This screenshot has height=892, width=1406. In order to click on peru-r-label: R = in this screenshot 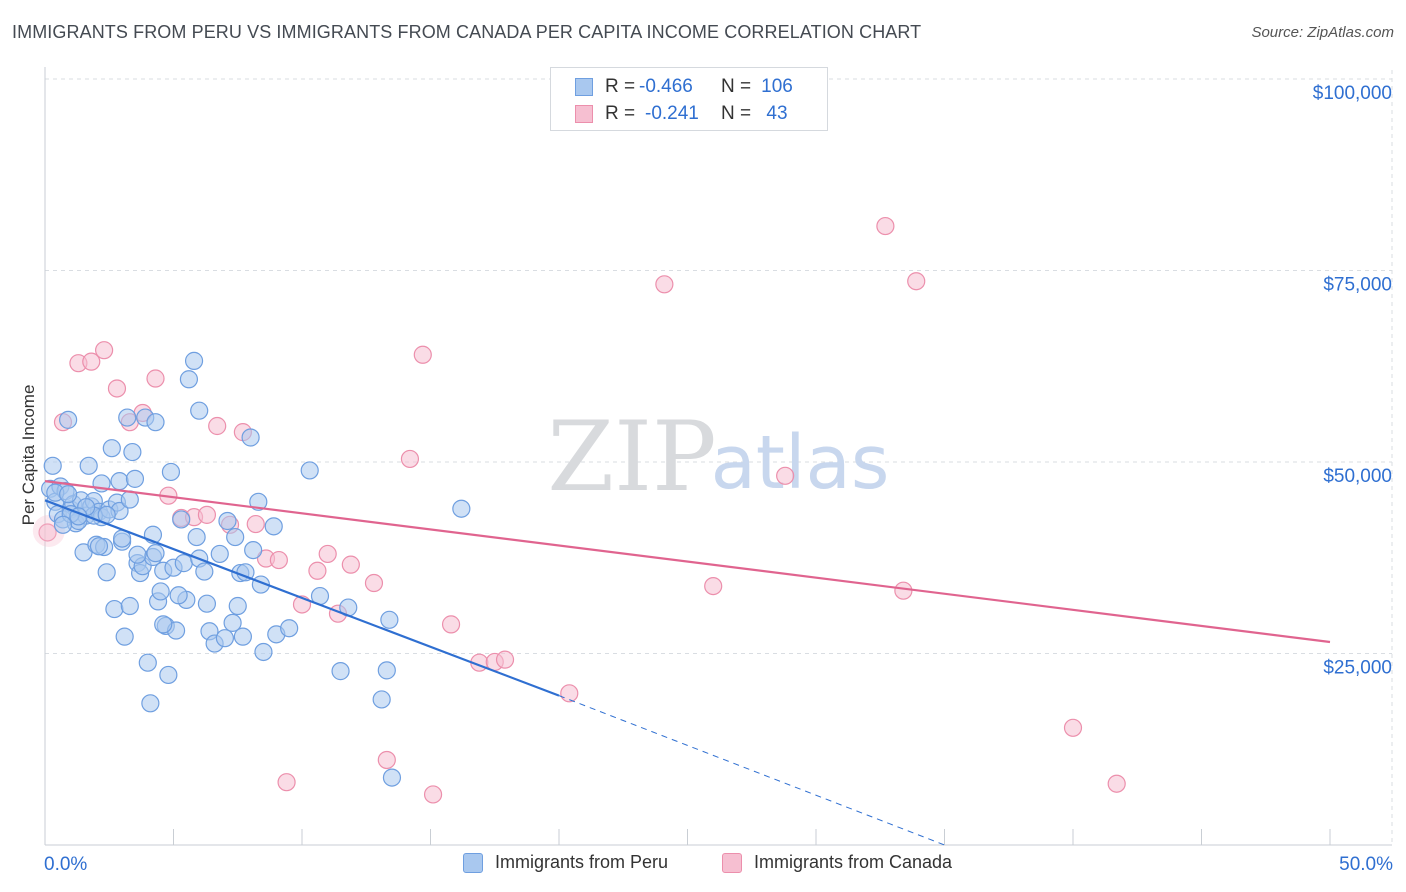, I will do `click(620, 86)`.